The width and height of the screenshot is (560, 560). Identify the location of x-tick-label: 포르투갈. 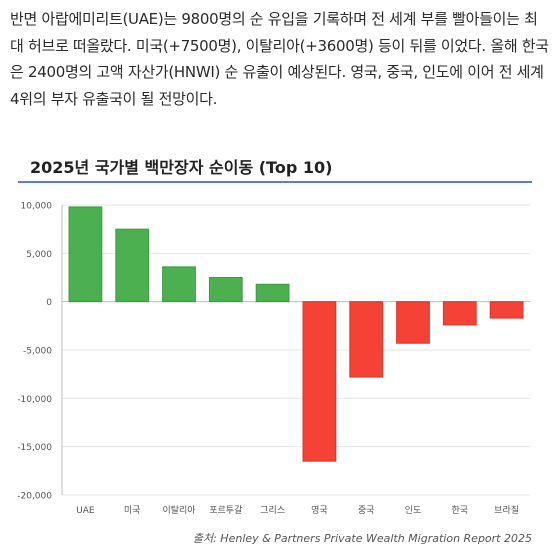
(225, 510).